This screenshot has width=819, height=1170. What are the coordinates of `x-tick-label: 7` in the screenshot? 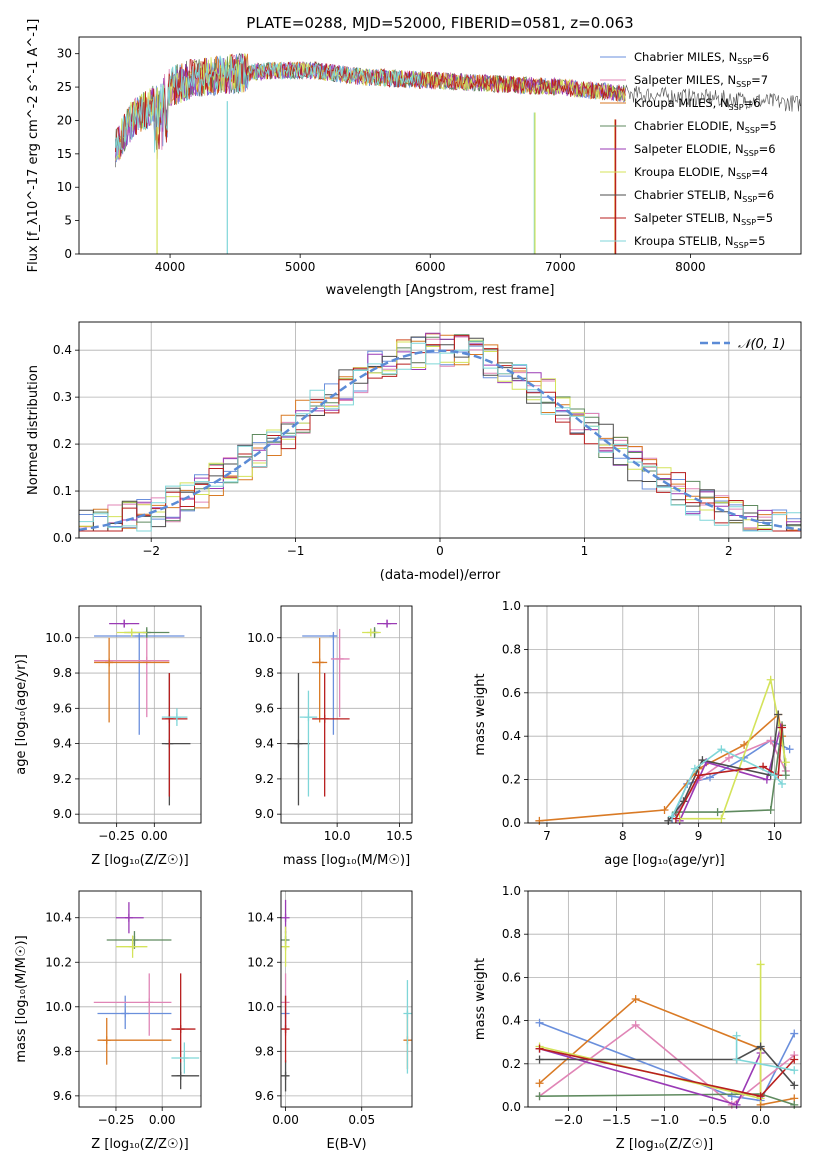 It's located at (547, 836).